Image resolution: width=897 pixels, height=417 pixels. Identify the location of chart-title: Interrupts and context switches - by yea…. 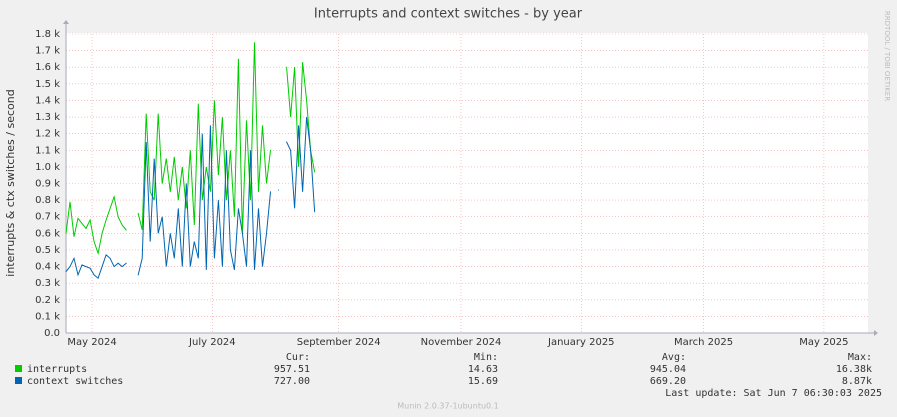
(448, 14).